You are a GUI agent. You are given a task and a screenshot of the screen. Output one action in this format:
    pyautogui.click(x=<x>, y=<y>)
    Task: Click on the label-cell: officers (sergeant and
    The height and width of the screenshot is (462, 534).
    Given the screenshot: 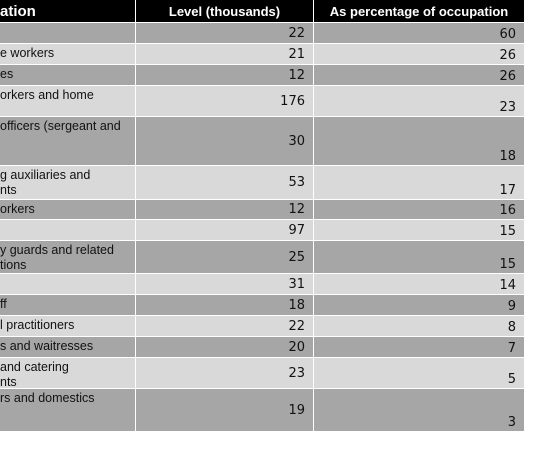 What is the action you would take?
    pyautogui.click(x=67, y=141)
    